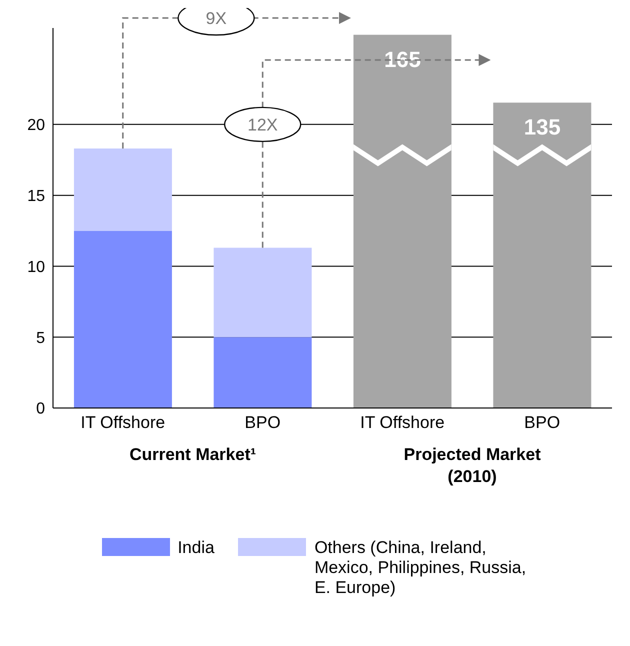  Describe the element at coordinates (41, 409) in the screenshot. I see `y-tick-label: 0` at that location.